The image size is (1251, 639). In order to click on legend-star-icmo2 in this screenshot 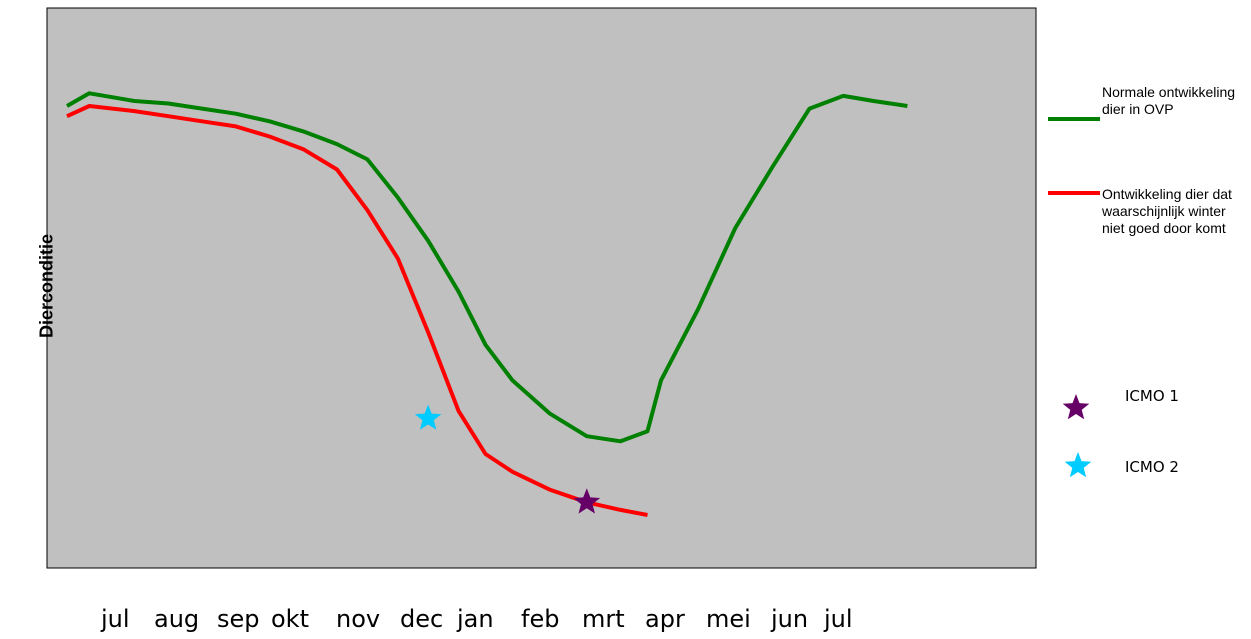, I will do `click(1078, 465)`.